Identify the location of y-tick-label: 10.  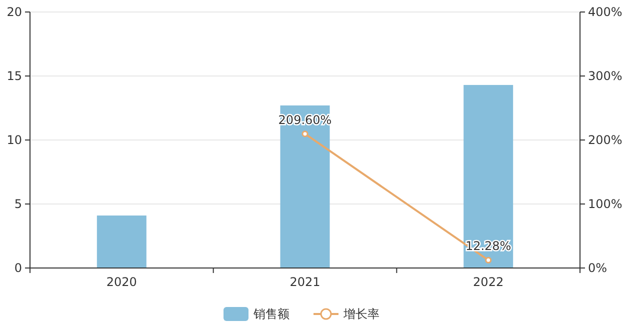
(14, 140).